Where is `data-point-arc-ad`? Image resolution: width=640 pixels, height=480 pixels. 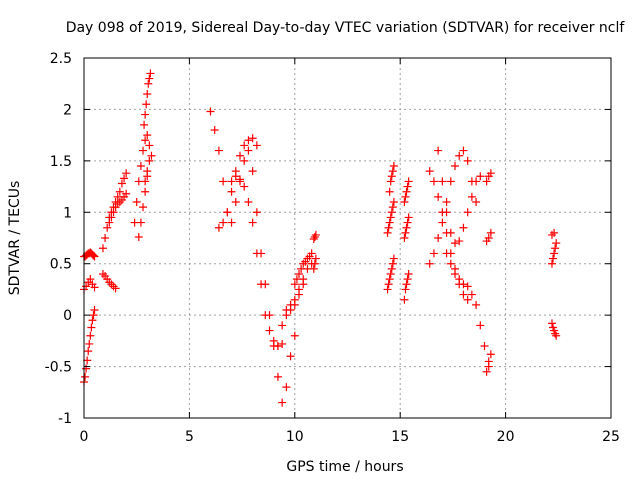
data-point-arc-ad is located at coordinates (488, 238).